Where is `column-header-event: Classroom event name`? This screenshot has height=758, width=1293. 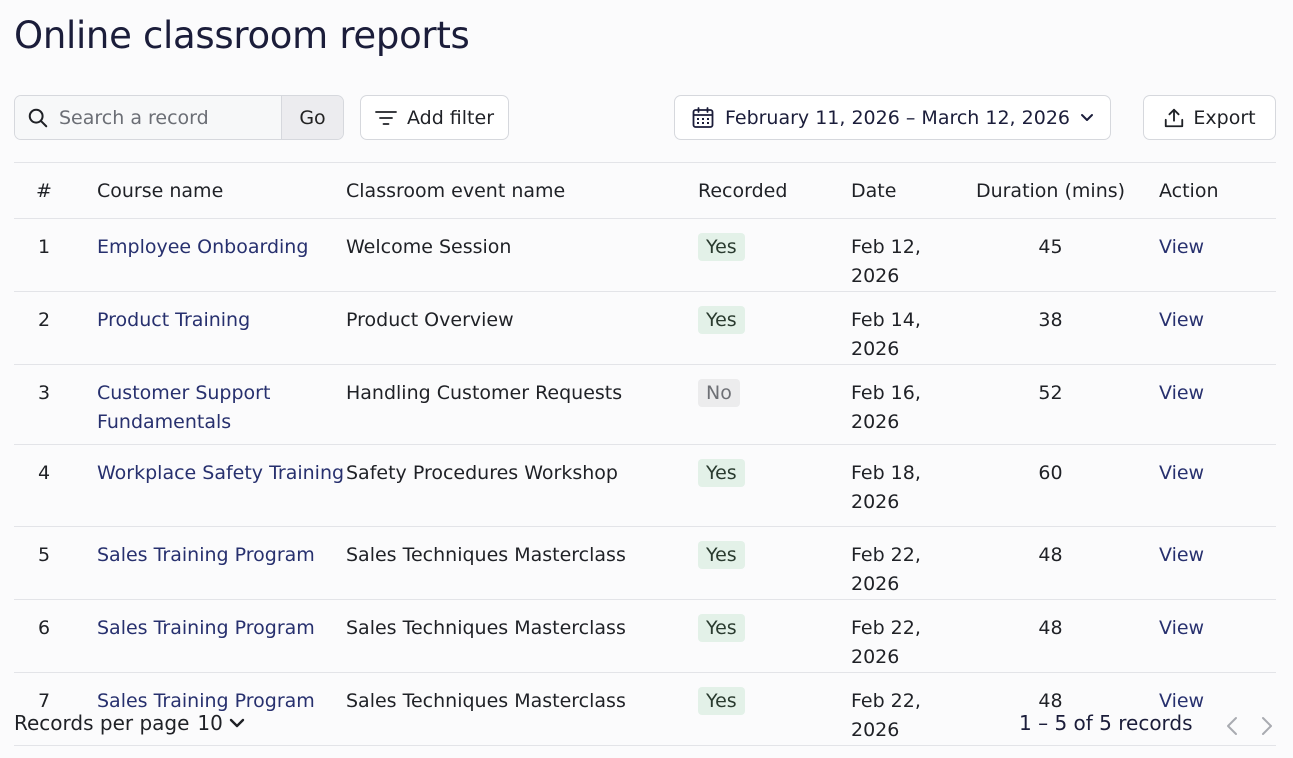
column-header-event: Classroom event name is located at coordinates (456, 190).